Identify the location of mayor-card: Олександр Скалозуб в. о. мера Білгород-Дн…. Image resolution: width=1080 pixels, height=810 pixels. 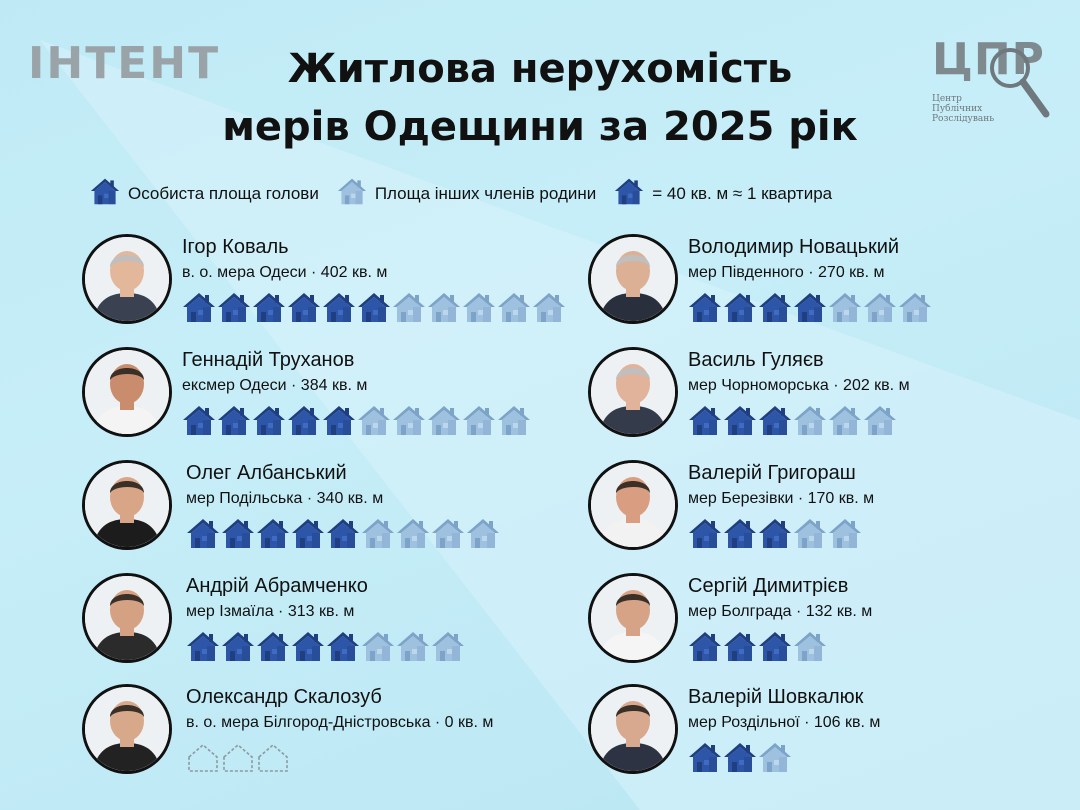
(322, 734).